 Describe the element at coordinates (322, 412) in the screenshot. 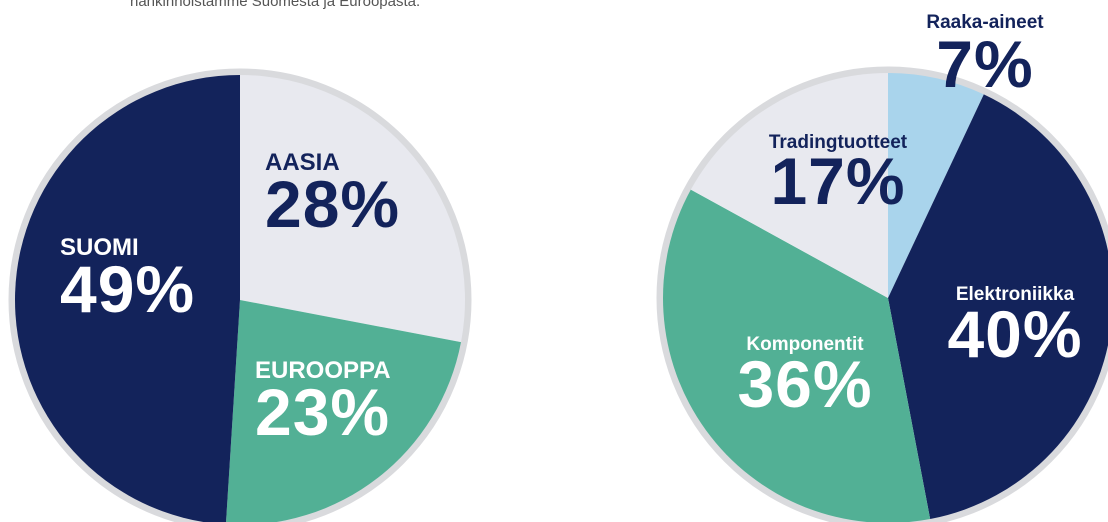

I see `slice-value-label: 23%` at that location.